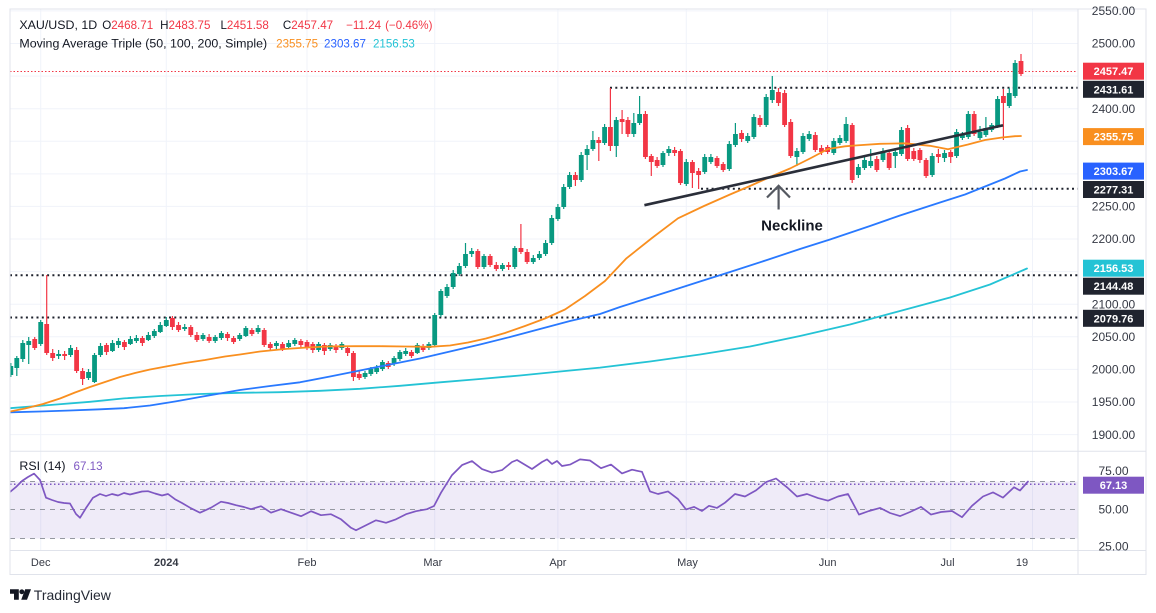 The width and height of the screenshot is (1156, 613). Describe the element at coordinates (687, 563) in the screenshot. I see `svg-text: May` at that location.